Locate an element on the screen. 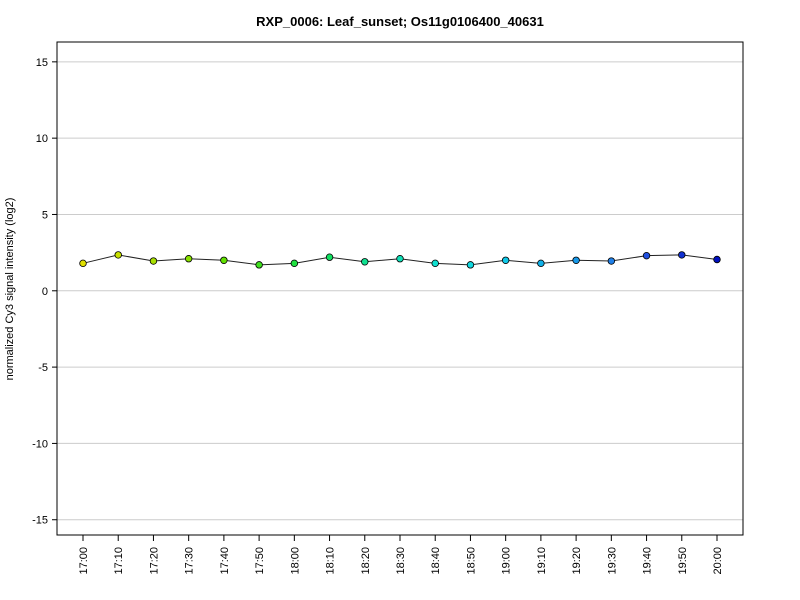 The image size is (800, 600). y-tick-label: -5 is located at coordinates (43, 368).